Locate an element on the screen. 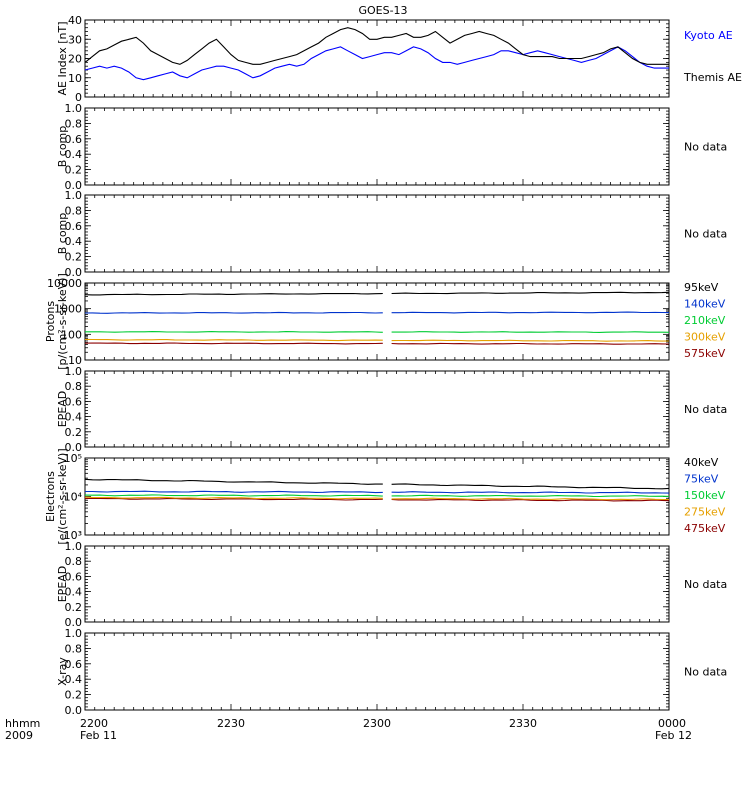 This screenshot has width=750, height=800. legend-label: 140keV is located at coordinates (705, 304).